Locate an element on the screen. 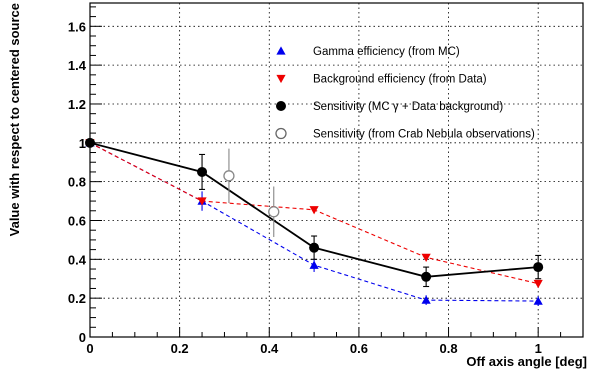 This screenshot has height=379, width=589. x-tick-label: 0.8 is located at coordinates (449, 348).